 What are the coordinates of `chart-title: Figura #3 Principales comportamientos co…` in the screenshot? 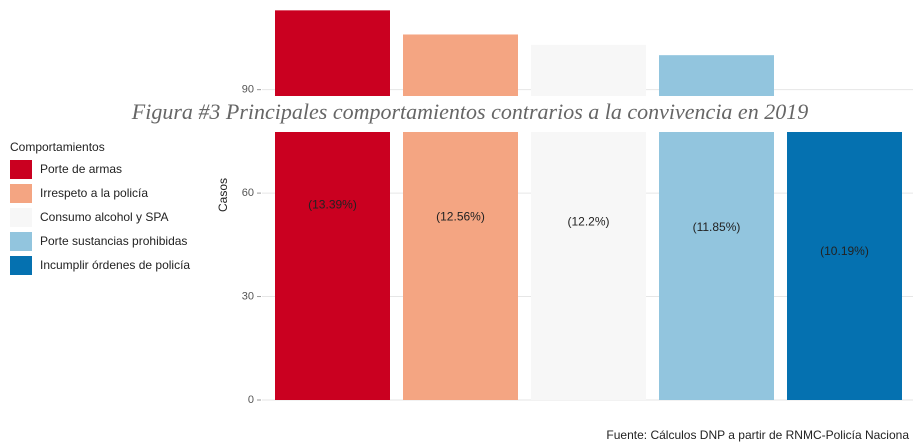 It's located at (469, 111).